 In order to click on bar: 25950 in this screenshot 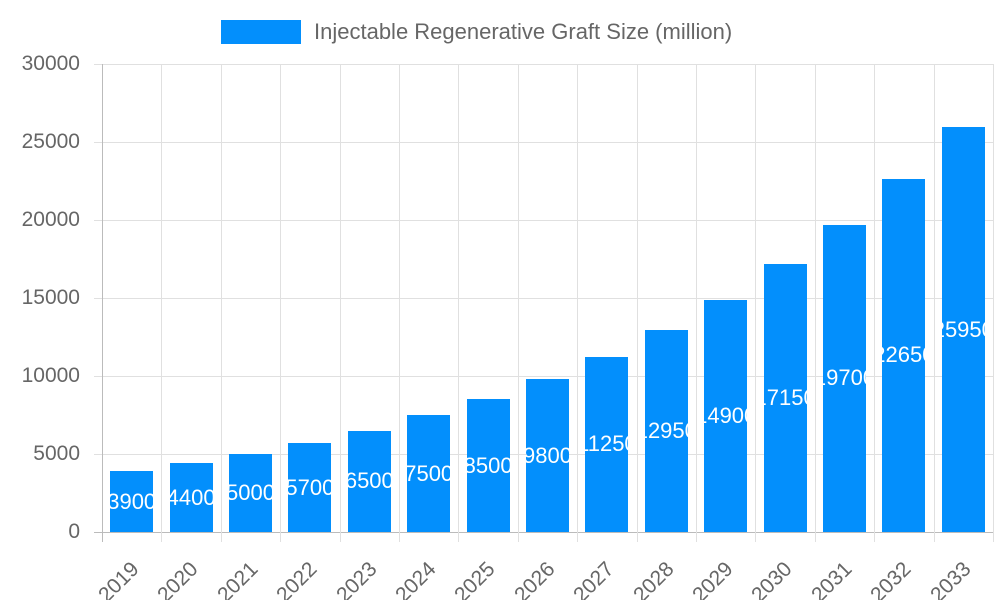, I will do `click(963, 329)`.